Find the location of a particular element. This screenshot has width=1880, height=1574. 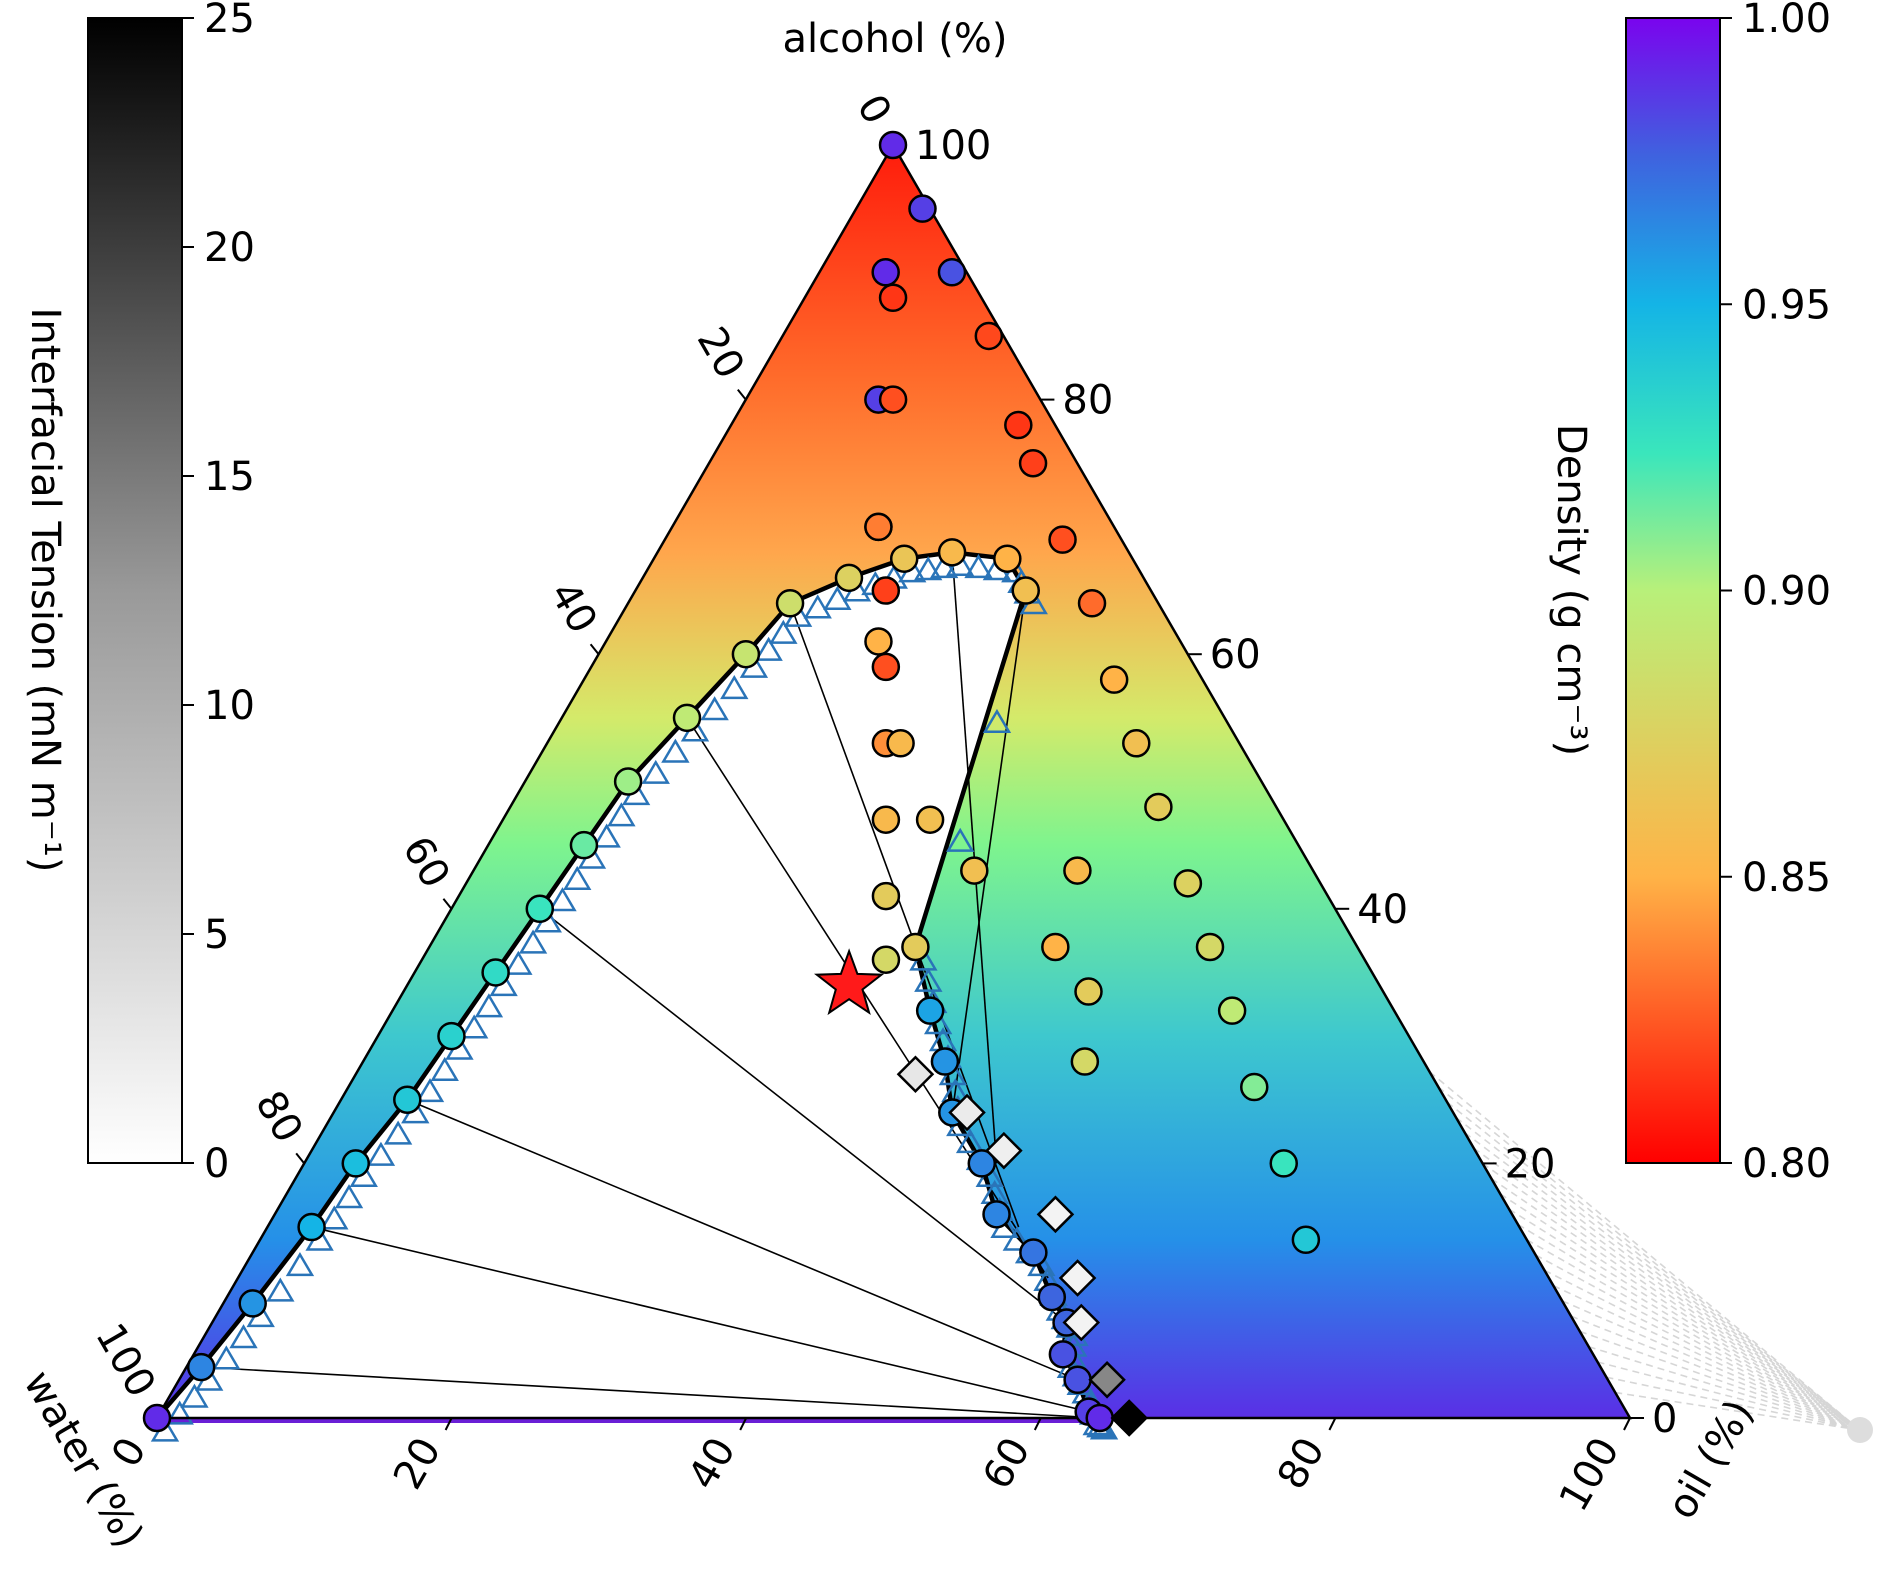

left-axis-tick-label: 0 is located at coordinates (874, 109).